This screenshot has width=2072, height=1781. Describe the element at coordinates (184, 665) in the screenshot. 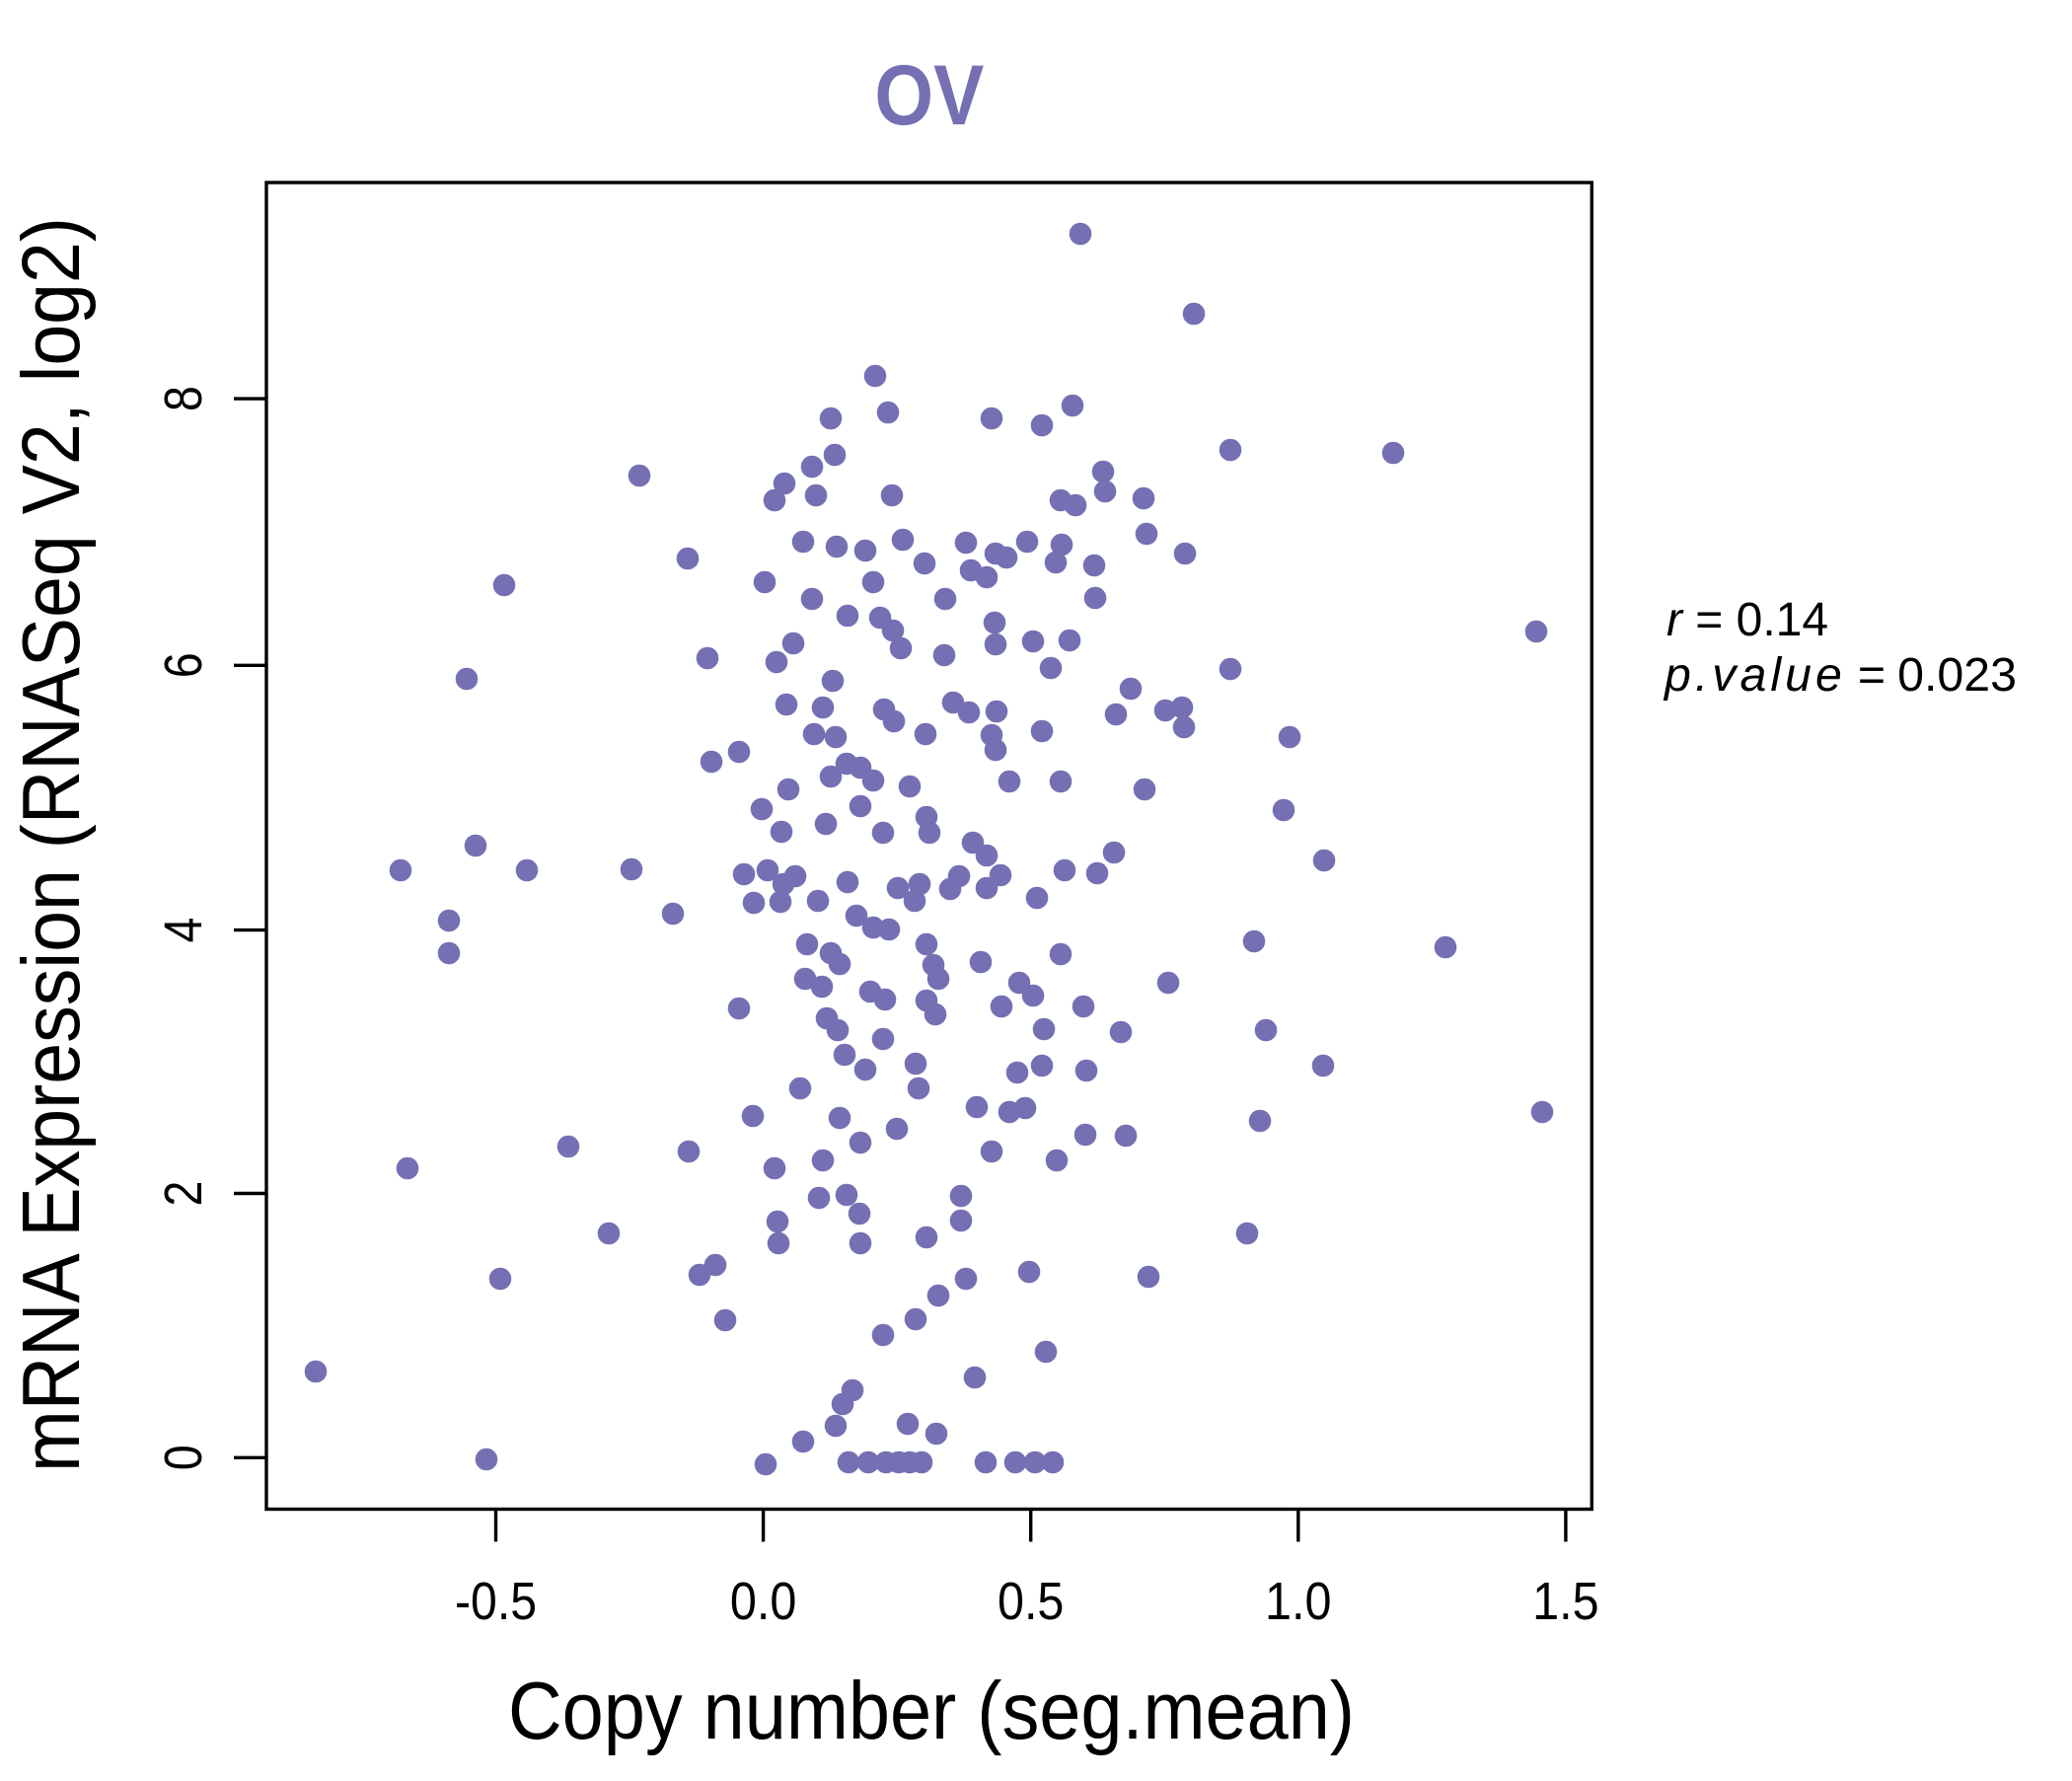

I see `svg-text: 6` at that location.